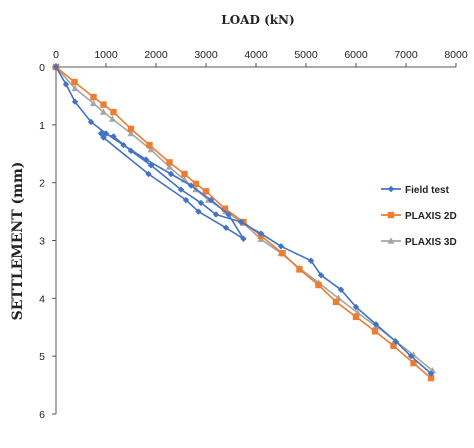 The height and width of the screenshot is (448, 474). I want to click on y-tick-label: 3, so click(42, 242).